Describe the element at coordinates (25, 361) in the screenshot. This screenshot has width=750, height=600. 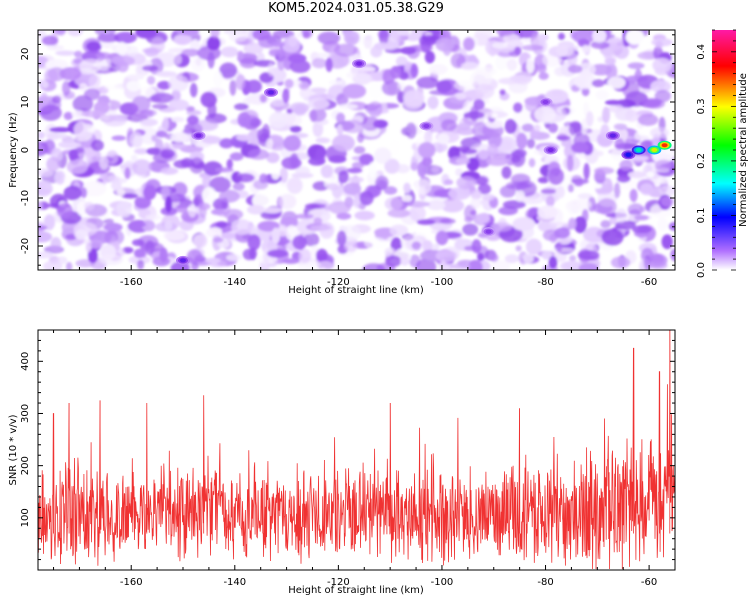
I see `y-tick-label: 400` at that location.